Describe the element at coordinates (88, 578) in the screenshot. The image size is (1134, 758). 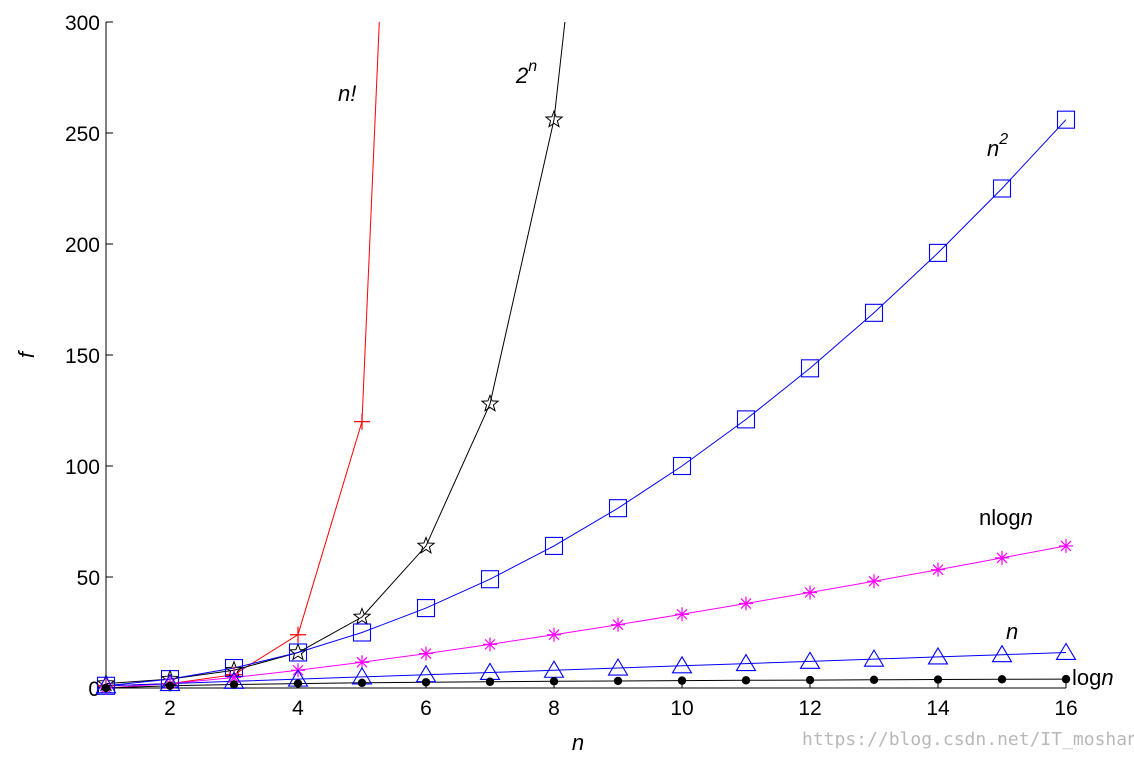
I see `y-tick-label: 50` at that location.